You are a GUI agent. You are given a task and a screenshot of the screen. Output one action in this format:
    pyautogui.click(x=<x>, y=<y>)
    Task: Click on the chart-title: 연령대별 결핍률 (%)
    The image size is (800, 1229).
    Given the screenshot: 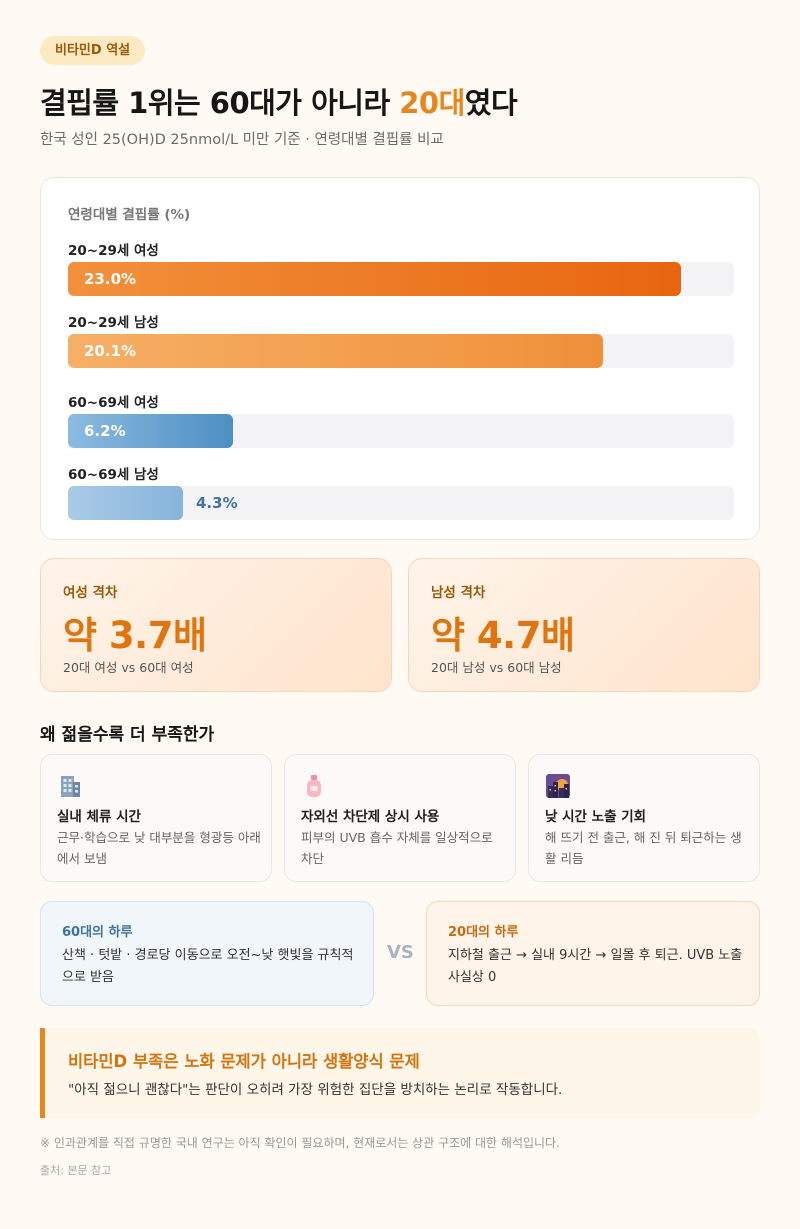 What is the action you would take?
    pyautogui.click(x=129, y=215)
    